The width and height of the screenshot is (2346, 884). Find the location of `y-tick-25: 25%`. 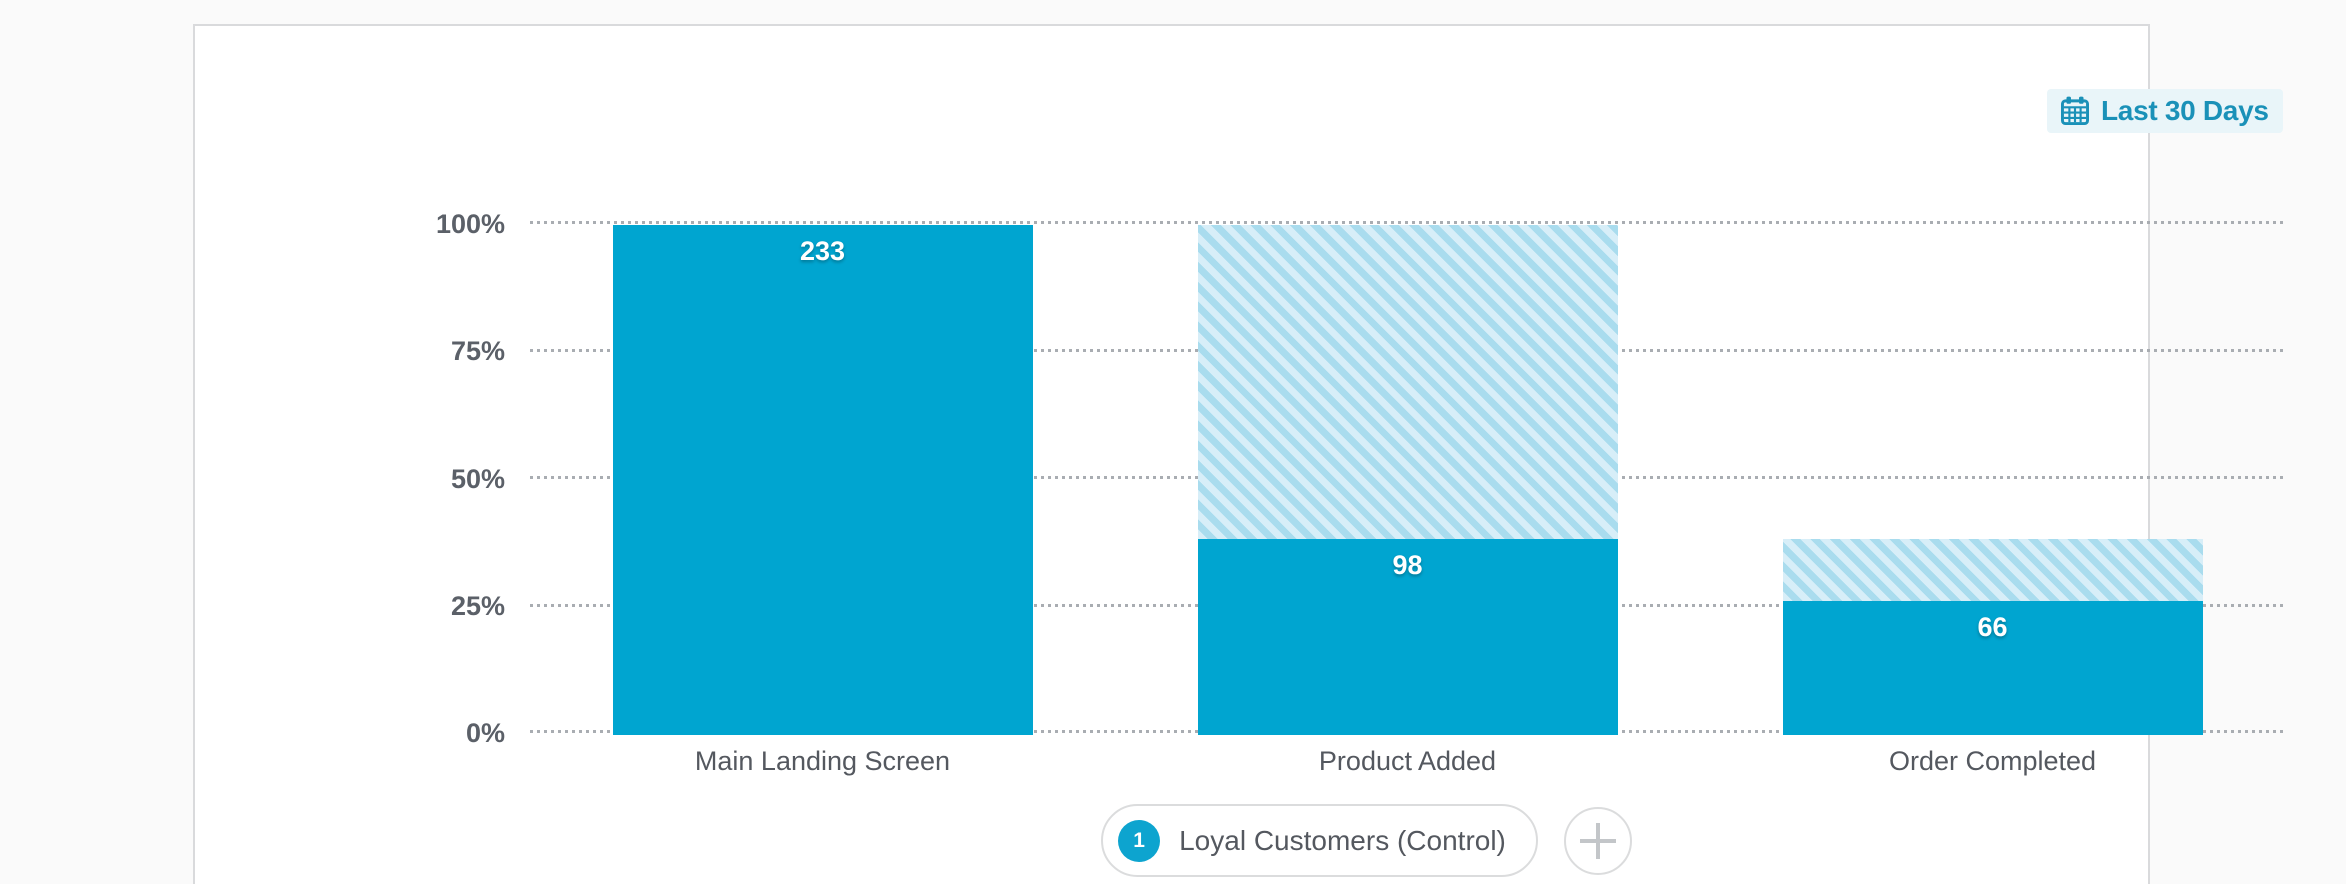

y-tick-25: 25% is located at coordinates (477, 606).